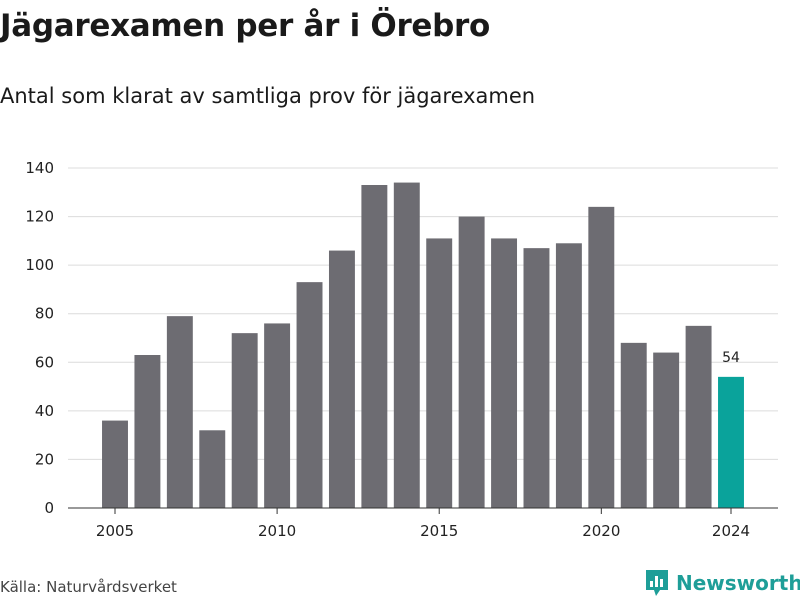 This screenshot has width=800, height=600. Describe the element at coordinates (731, 442) in the screenshot. I see `bar-highlight` at that location.